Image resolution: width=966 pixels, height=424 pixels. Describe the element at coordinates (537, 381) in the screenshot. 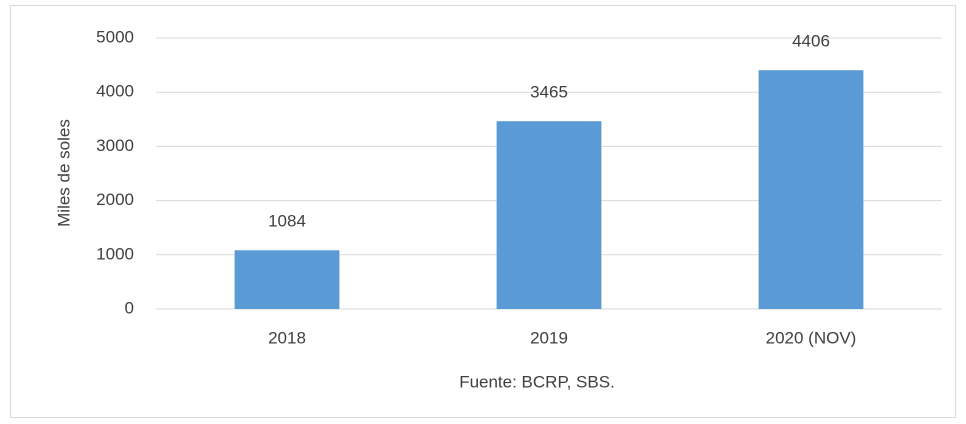

I see `x-axis-label: Fuente: BCRP, SBS.` at that location.